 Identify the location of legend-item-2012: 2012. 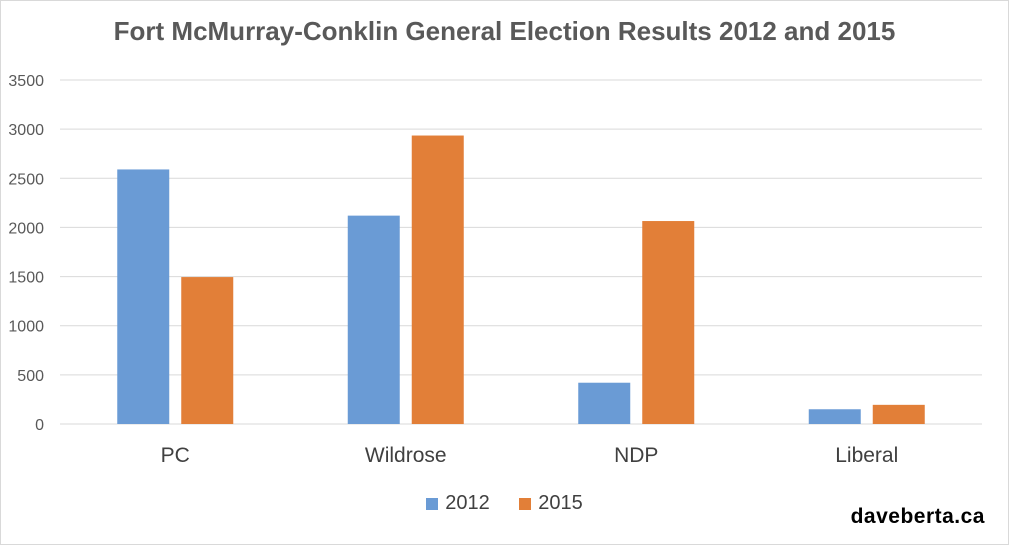
(458, 503).